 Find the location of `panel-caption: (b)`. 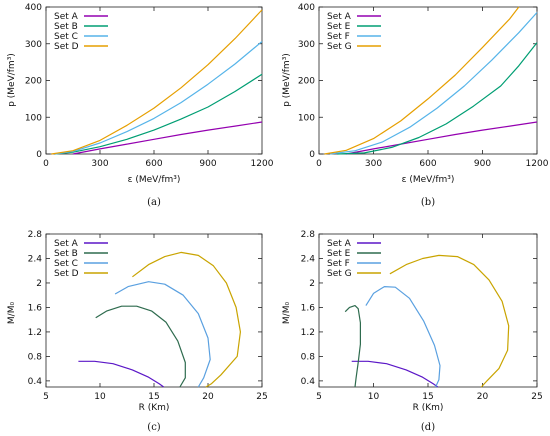

panel-caption: (b) is located at coordinates (428, 202).